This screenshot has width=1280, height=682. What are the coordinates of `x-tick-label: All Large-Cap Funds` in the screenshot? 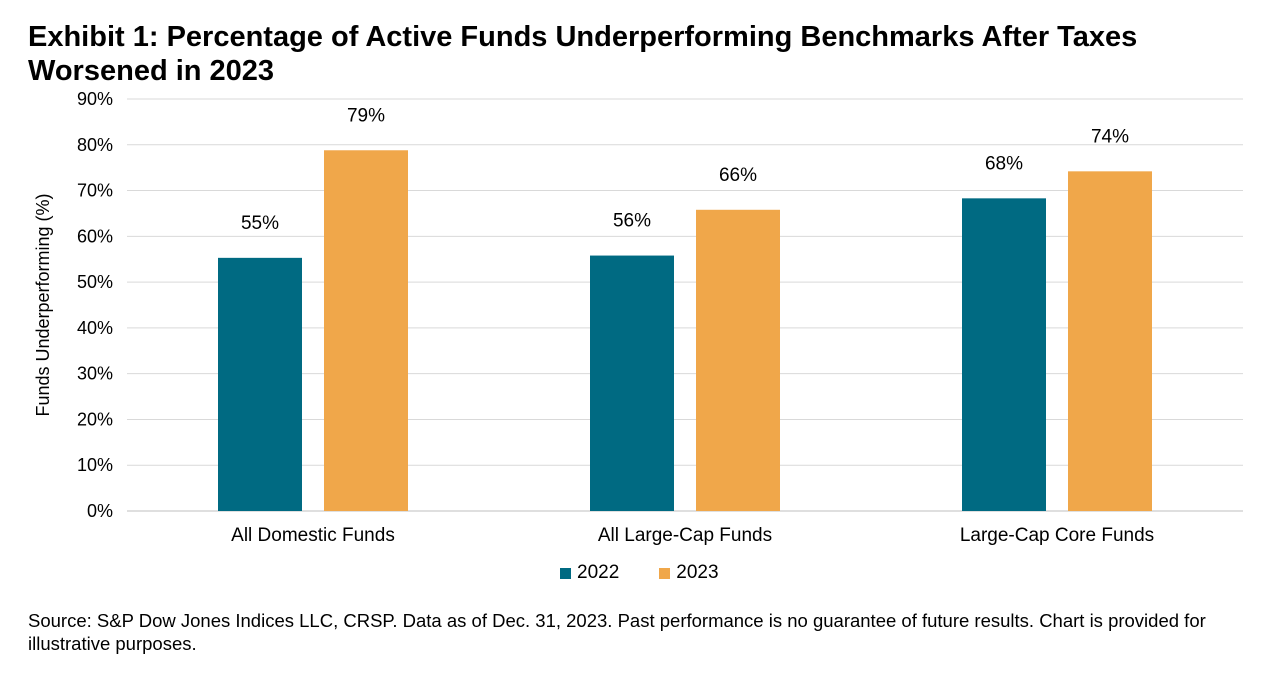 It's located at (685, 535).